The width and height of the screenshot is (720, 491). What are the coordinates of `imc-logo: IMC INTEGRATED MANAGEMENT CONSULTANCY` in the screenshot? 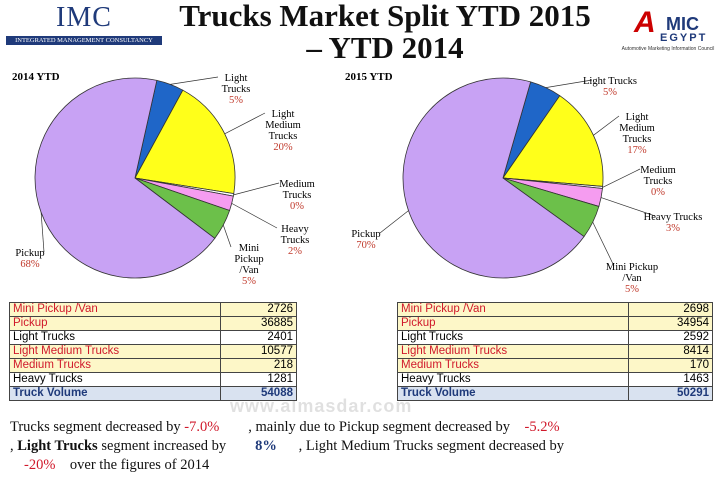 It's located at (84, 26).